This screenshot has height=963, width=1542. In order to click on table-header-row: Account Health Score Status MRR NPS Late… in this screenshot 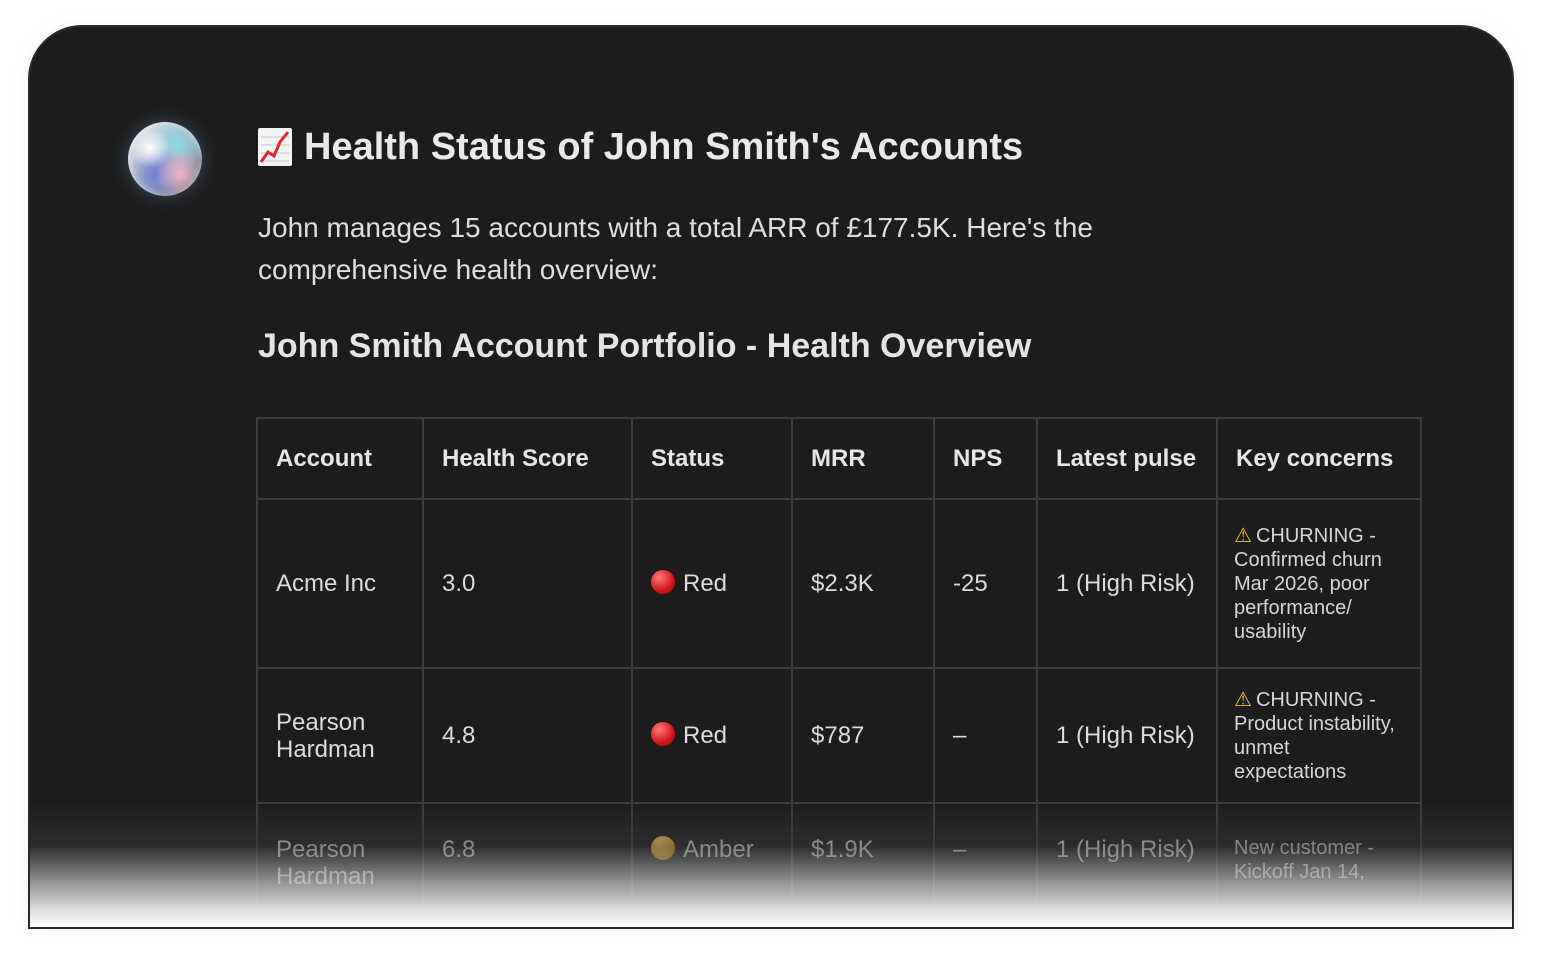, I will do `click(839, 458)`.